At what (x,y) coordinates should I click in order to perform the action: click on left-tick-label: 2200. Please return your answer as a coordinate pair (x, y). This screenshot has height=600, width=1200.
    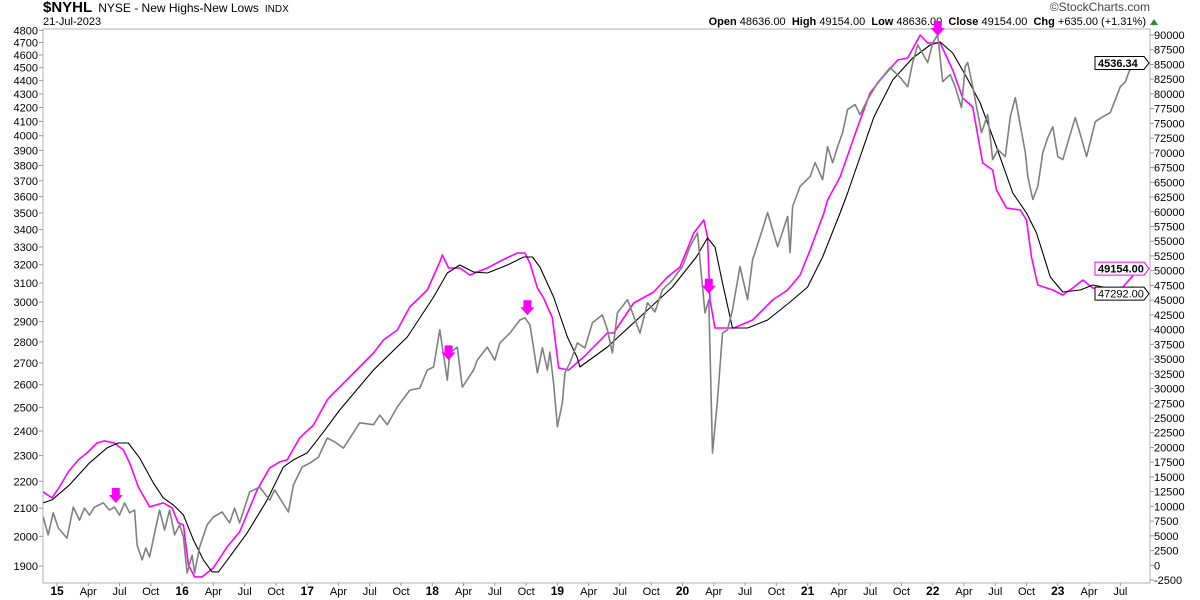
    Looking at the image, I should click on (26, 482).